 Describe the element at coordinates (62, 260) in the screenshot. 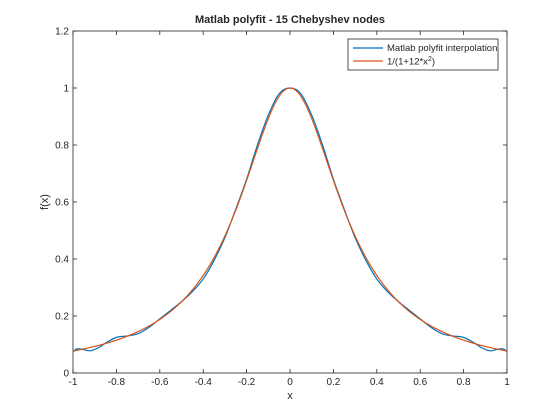

I see `y-tick-label: 0.4` at that location.